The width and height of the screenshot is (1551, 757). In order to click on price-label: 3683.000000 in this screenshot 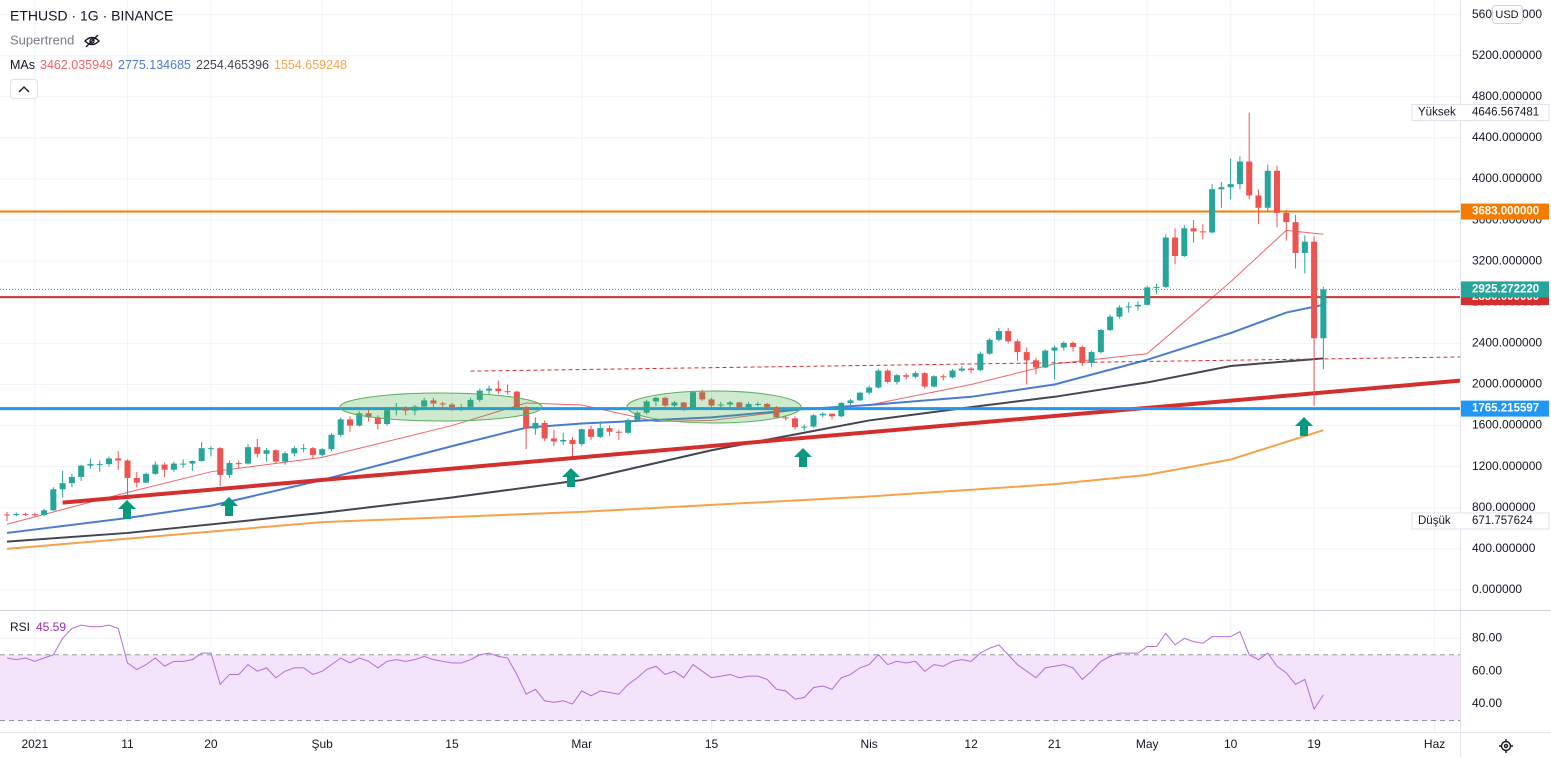, I will do `click(1505, 212)`.